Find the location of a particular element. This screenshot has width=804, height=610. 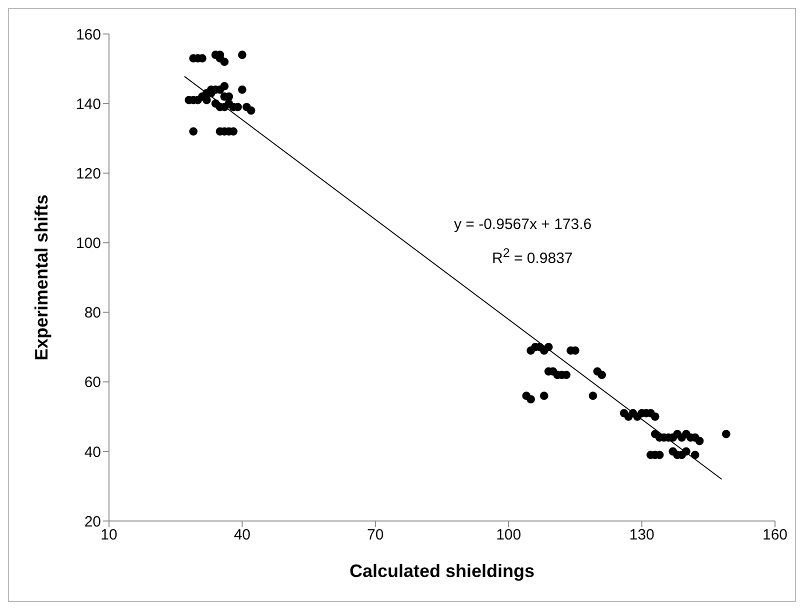

x-tick-label: 10 is located at coordinates (109, 535).